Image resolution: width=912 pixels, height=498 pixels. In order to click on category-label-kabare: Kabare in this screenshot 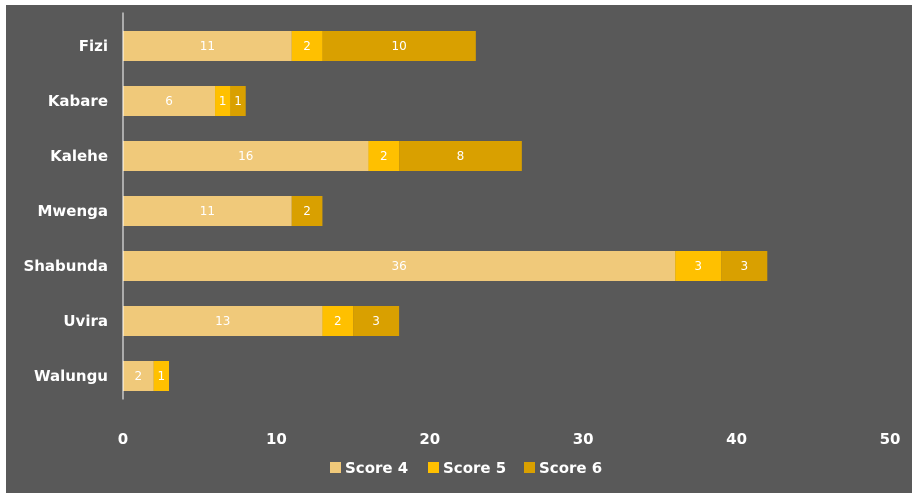, I will do `click(78, 101)`.